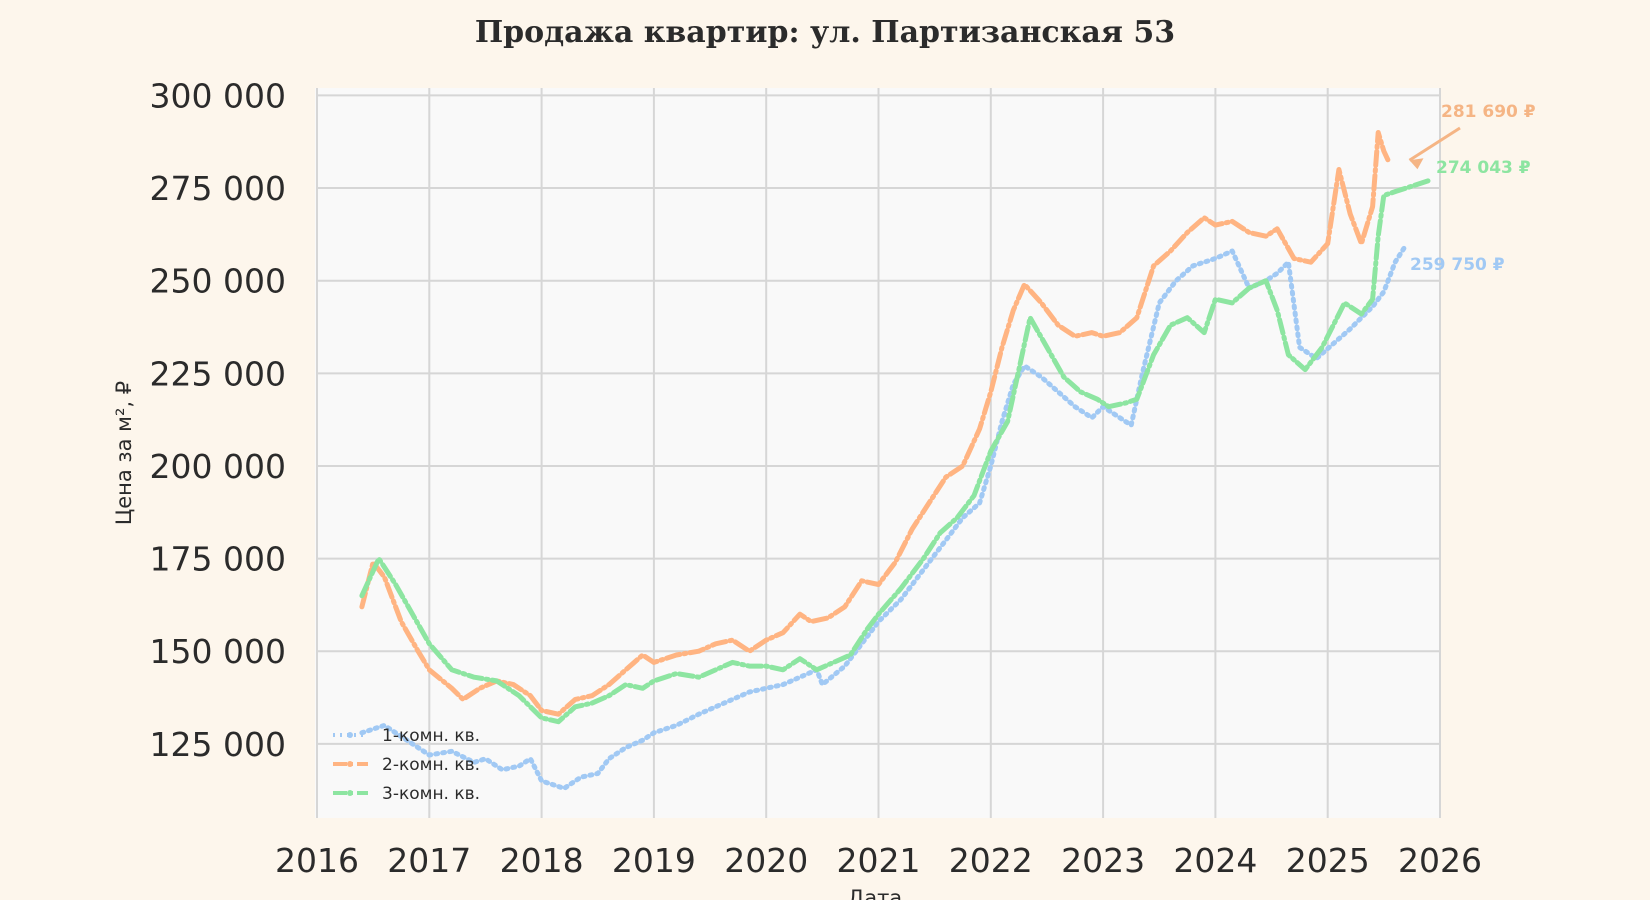  I want to click on x-tick-label: 2022, so click(991, 860).